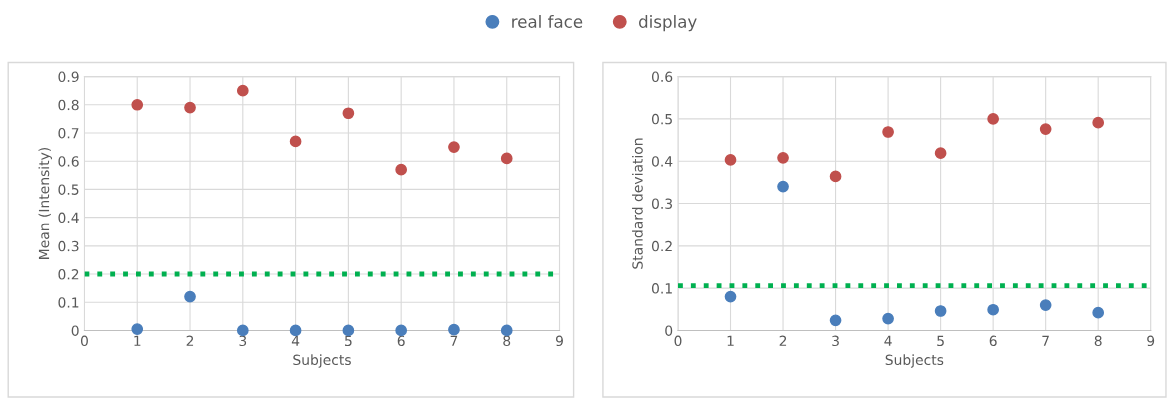 This screenshot has height=403, width=1173. Describe the element at coordinates (68, 77) in the screenshot. I see `y-tick-label: 0.9` at that location.